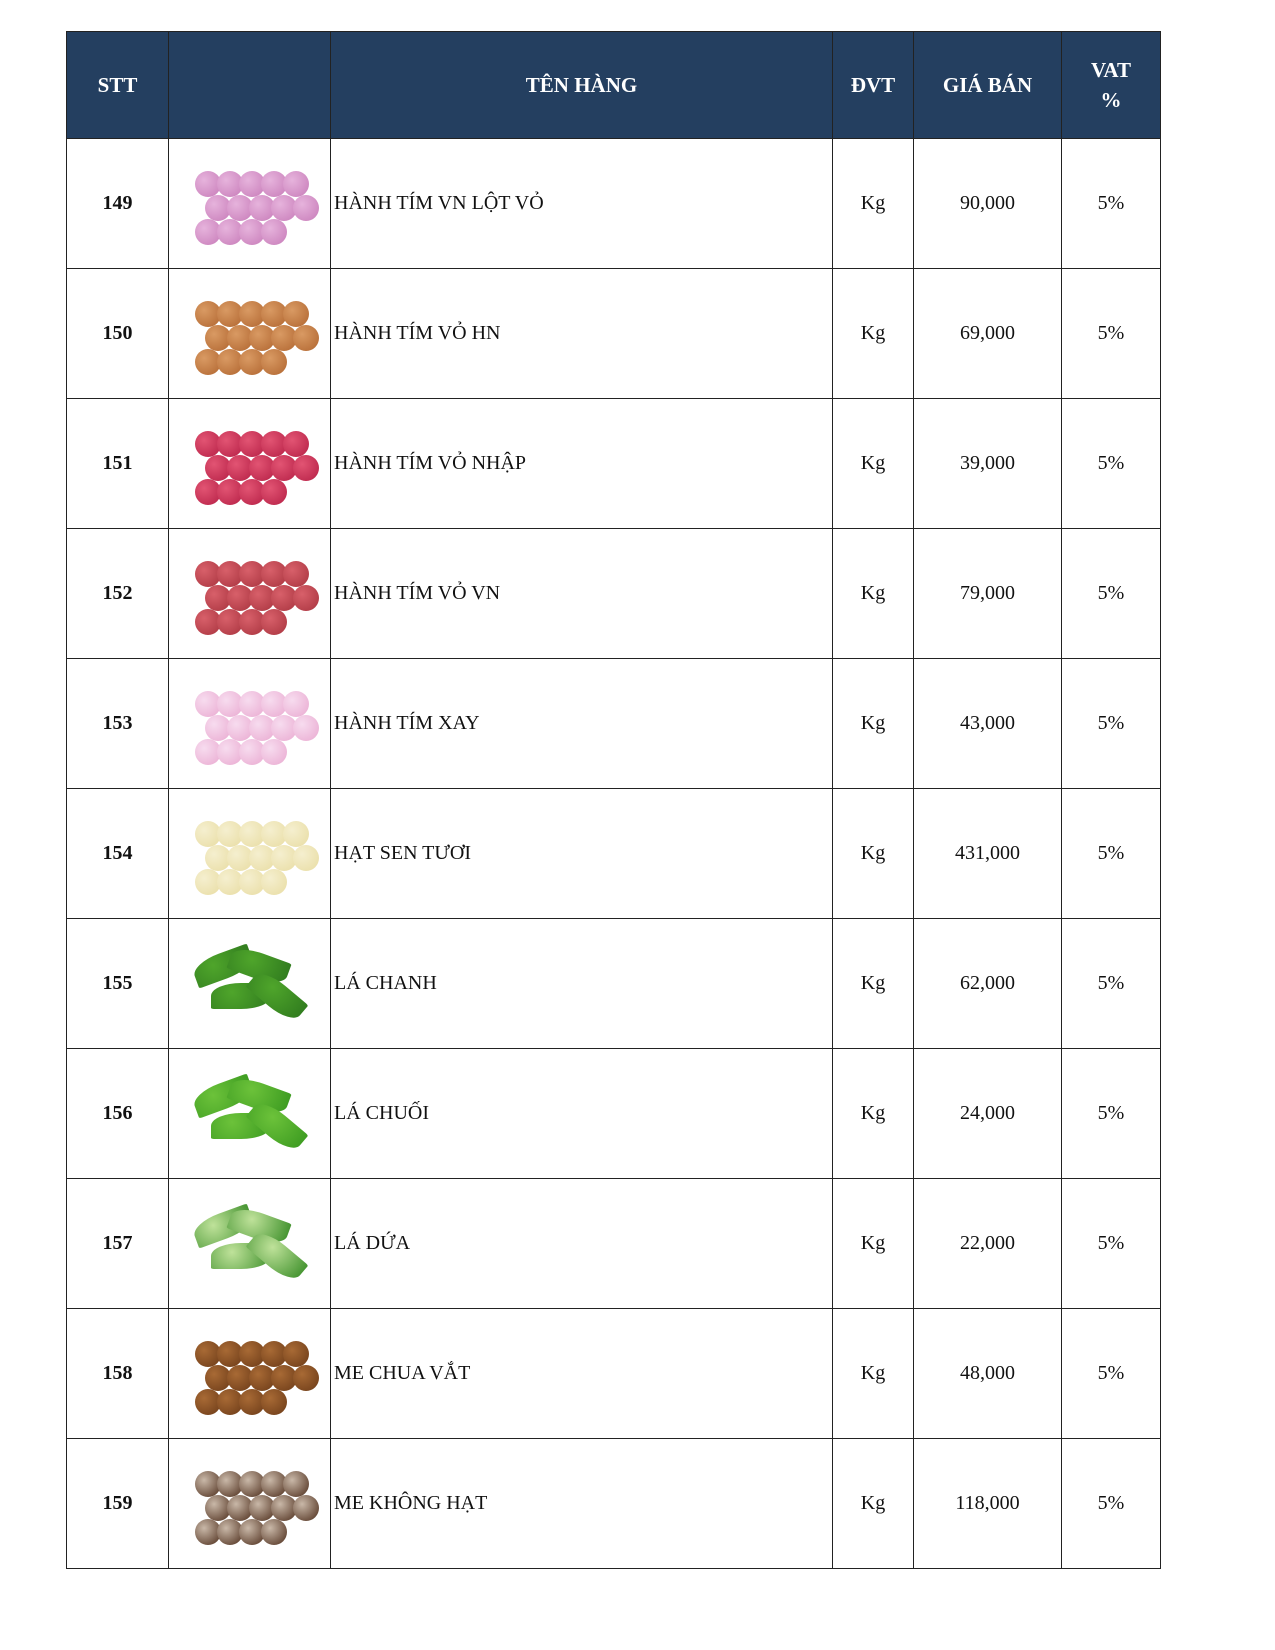 The height and width of the screenshot is (1650, 1275). What do you see at coordinates (1111, 85) in the screenshot?
I see `header-vat: VAT%` at bounding box center [1111, 85].